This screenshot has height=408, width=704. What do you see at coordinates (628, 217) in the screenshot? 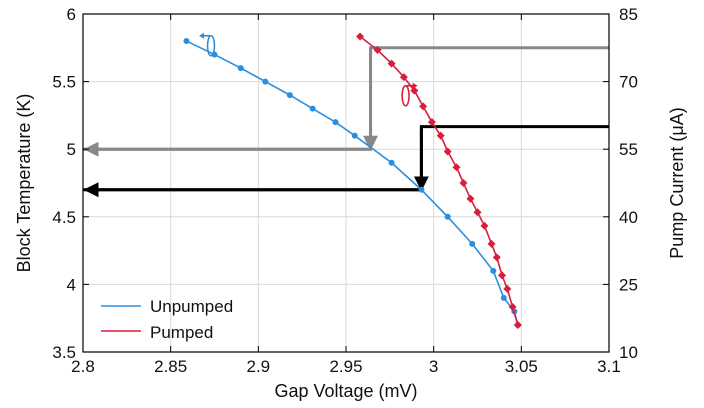
I see `y2-tick-label: 40` at bounding box center [628, 217].